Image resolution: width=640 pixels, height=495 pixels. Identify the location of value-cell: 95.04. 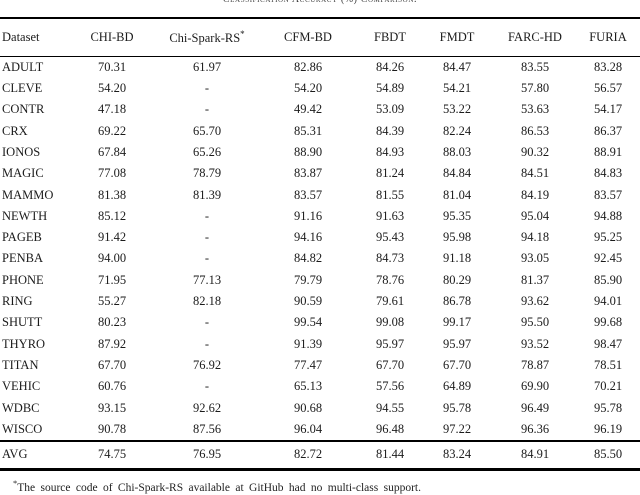
(535, 215).